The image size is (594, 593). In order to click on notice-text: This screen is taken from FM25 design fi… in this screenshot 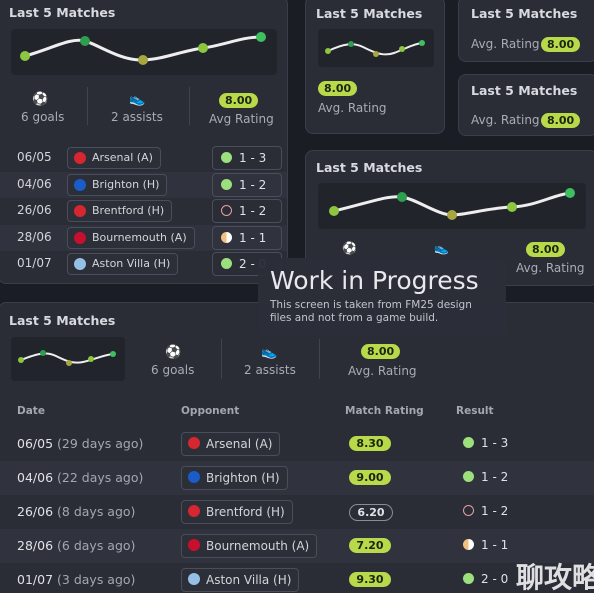, I will do `click(371, 311)`.